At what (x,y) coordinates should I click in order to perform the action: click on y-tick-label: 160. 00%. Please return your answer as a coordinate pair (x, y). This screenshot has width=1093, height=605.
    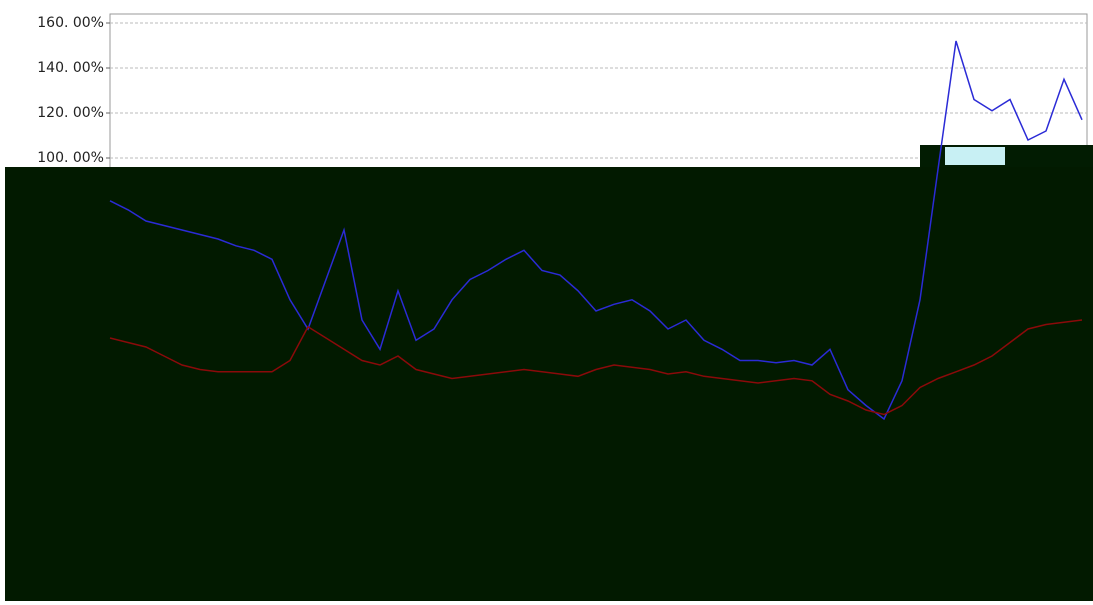
    Looking at the image, I should click on (70, 23).